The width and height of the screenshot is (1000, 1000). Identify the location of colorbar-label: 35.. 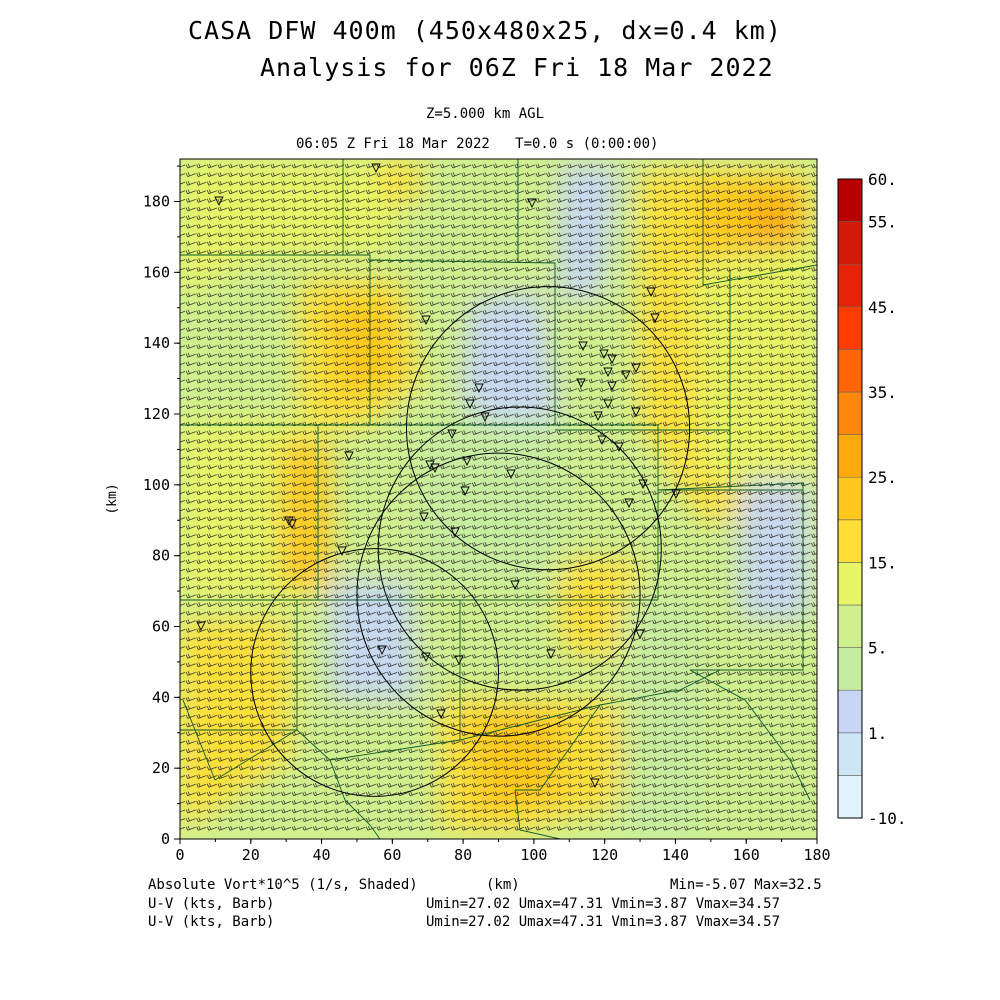
(882, 392).